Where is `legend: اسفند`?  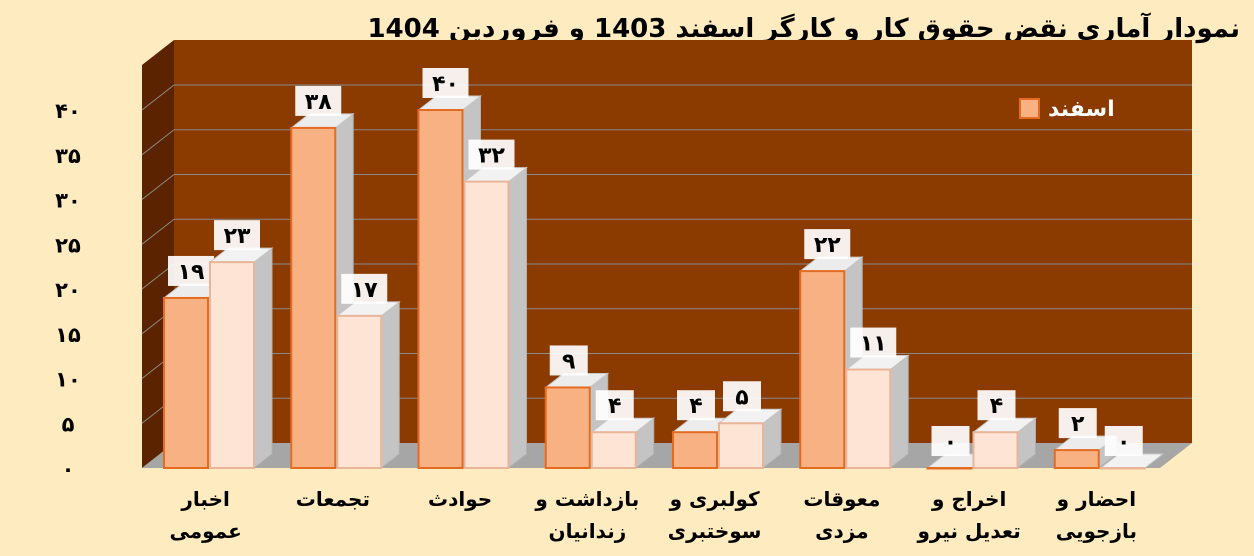
legend: اسفند is located at coordinates (1067, 109).